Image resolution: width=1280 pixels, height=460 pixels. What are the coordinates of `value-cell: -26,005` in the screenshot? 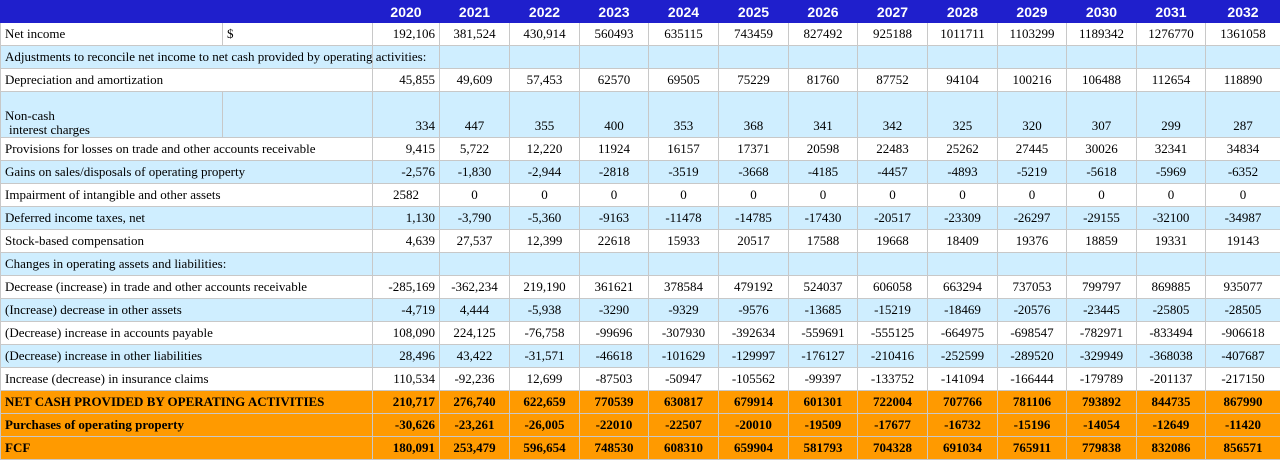 It's located at (545, 425).